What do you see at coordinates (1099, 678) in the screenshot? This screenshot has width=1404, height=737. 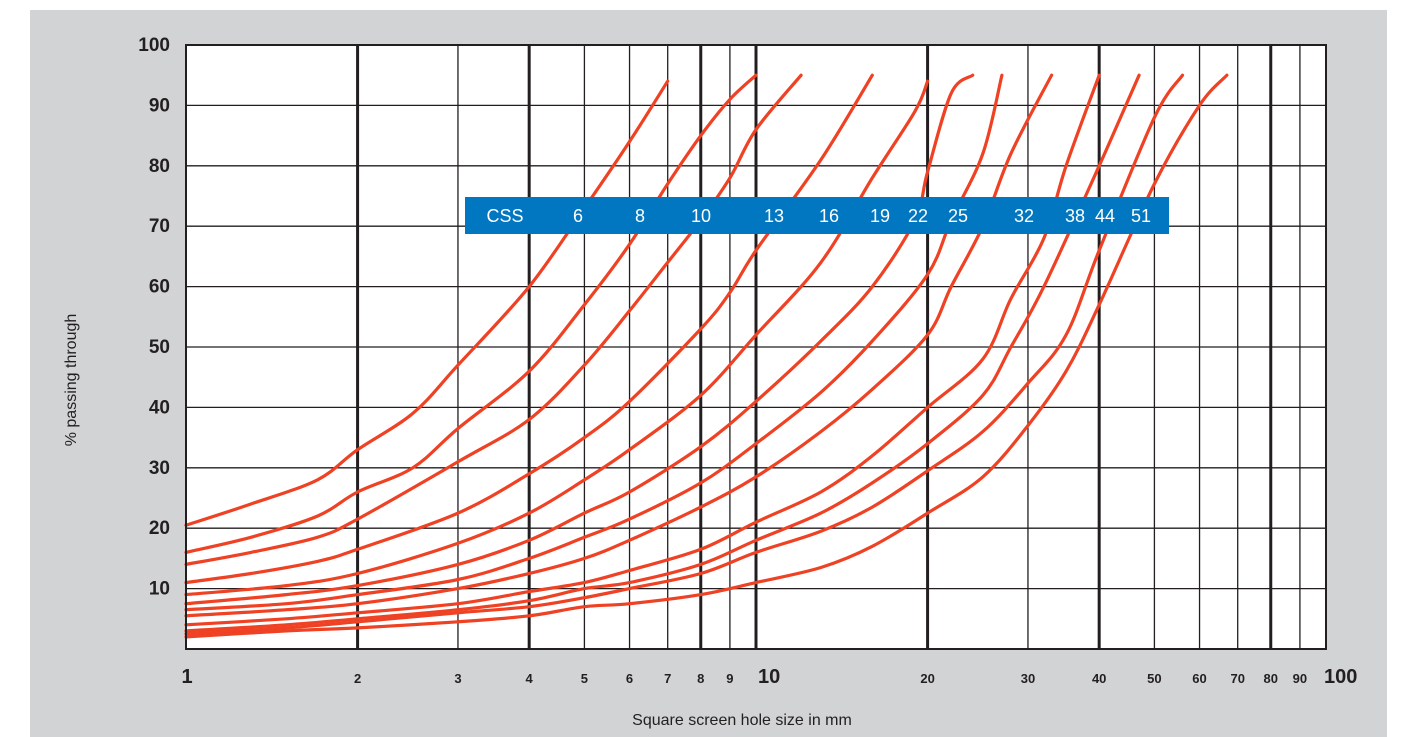 I see `x-tick-label: 40` at bounding box center [1099, 678].